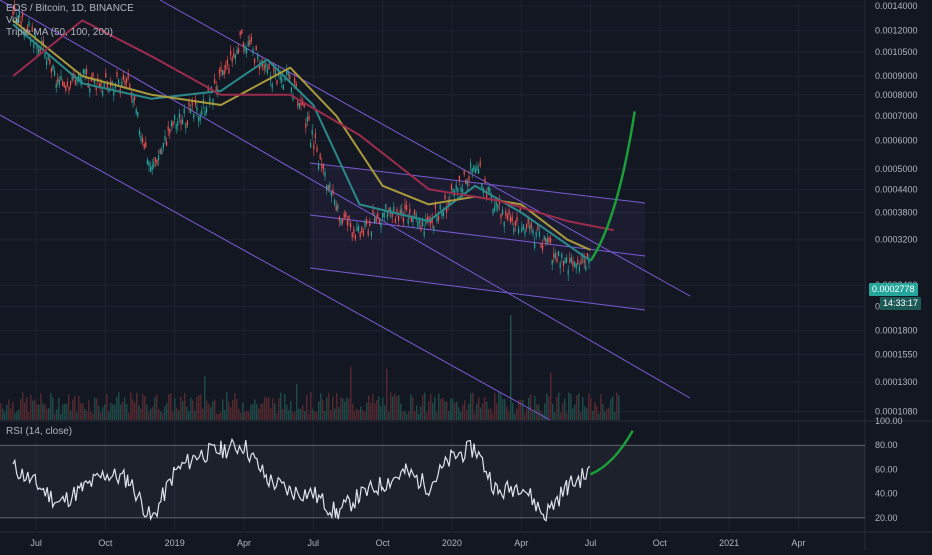  What do you see at coordinates (383, 543) in the screenshot?
I see `x-tick-label: Oct` at bounding box center [383, 543].